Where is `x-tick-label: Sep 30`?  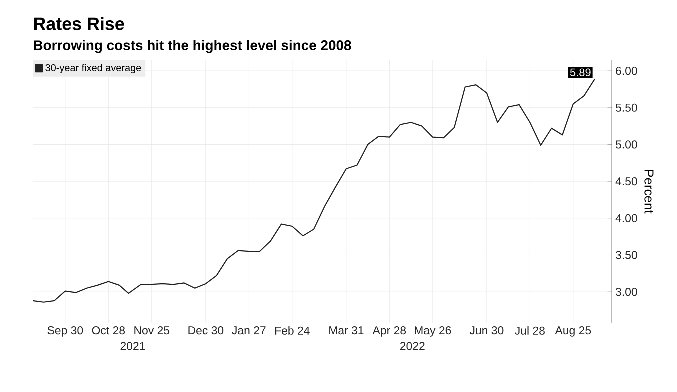
x-tick-label: Sep 30 is located at coordinates (66, 331).